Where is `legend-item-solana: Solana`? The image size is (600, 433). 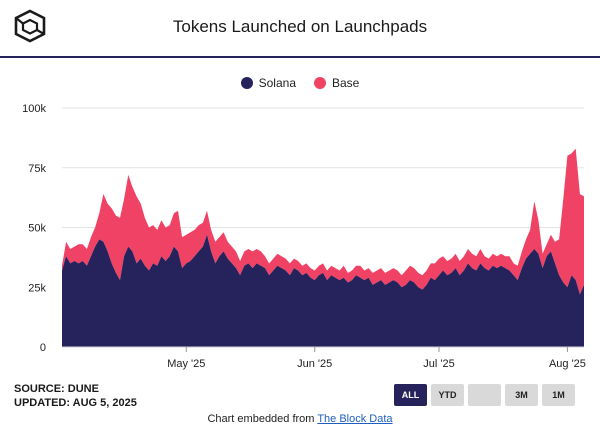
legend-item-solana: Solana is located at coordinates (268, 83).